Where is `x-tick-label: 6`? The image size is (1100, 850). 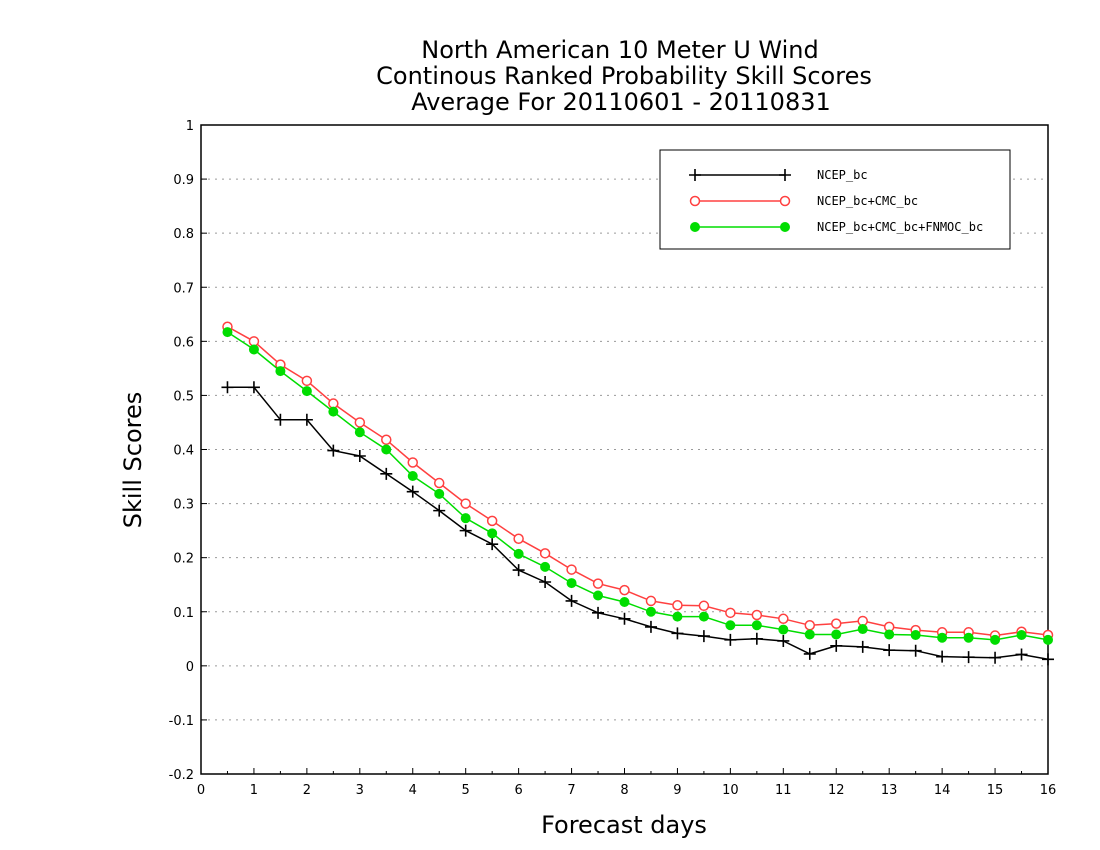 x-tick-label: 6 is located at coordinates (518, 790).